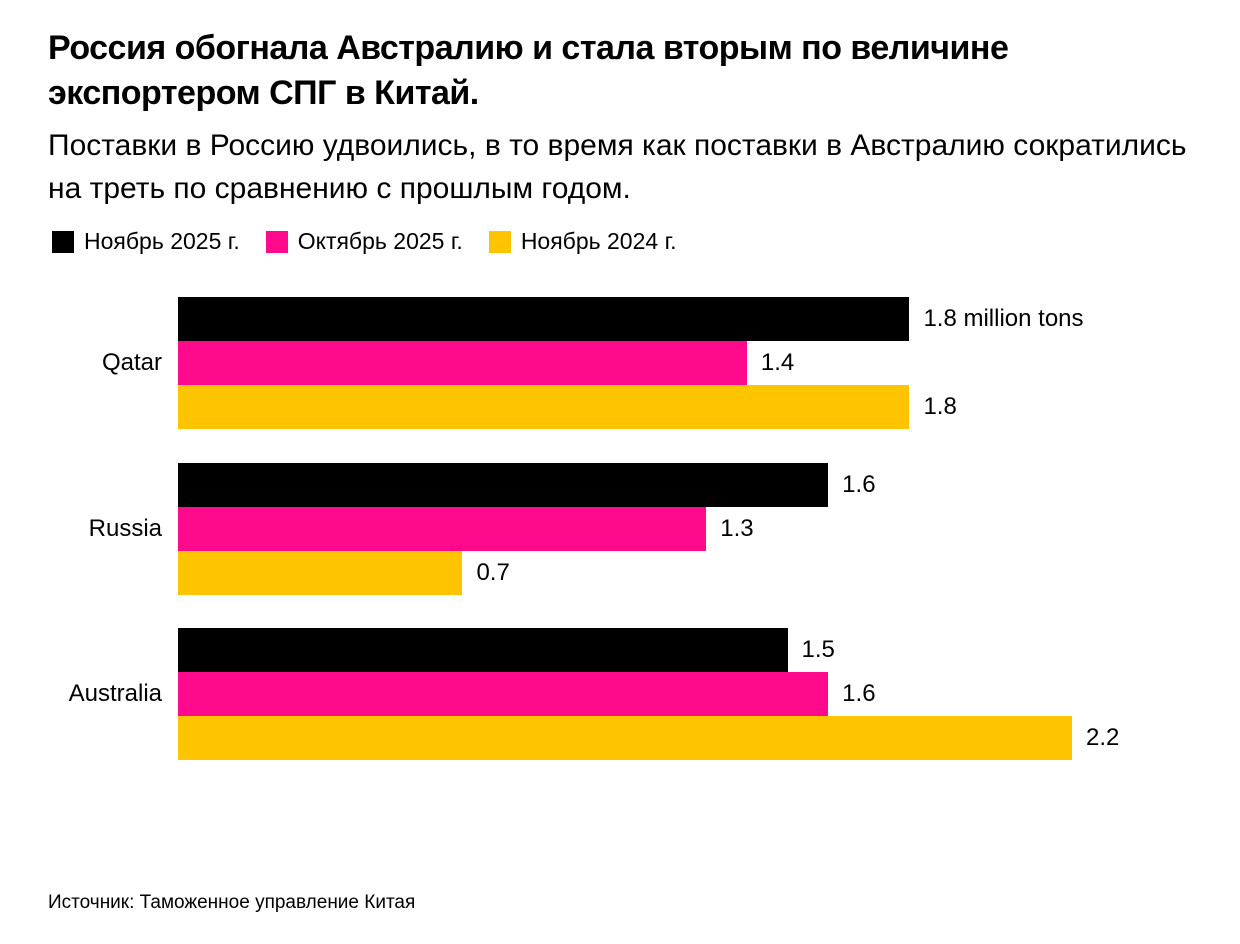 Image resolution: width=1240 pixels, height=944 pixels. What do you see at coordinates (380, 241) in the screenshot?
I see `legend-label: Октябрь 2025 г.` at bounding box center [380, 241].